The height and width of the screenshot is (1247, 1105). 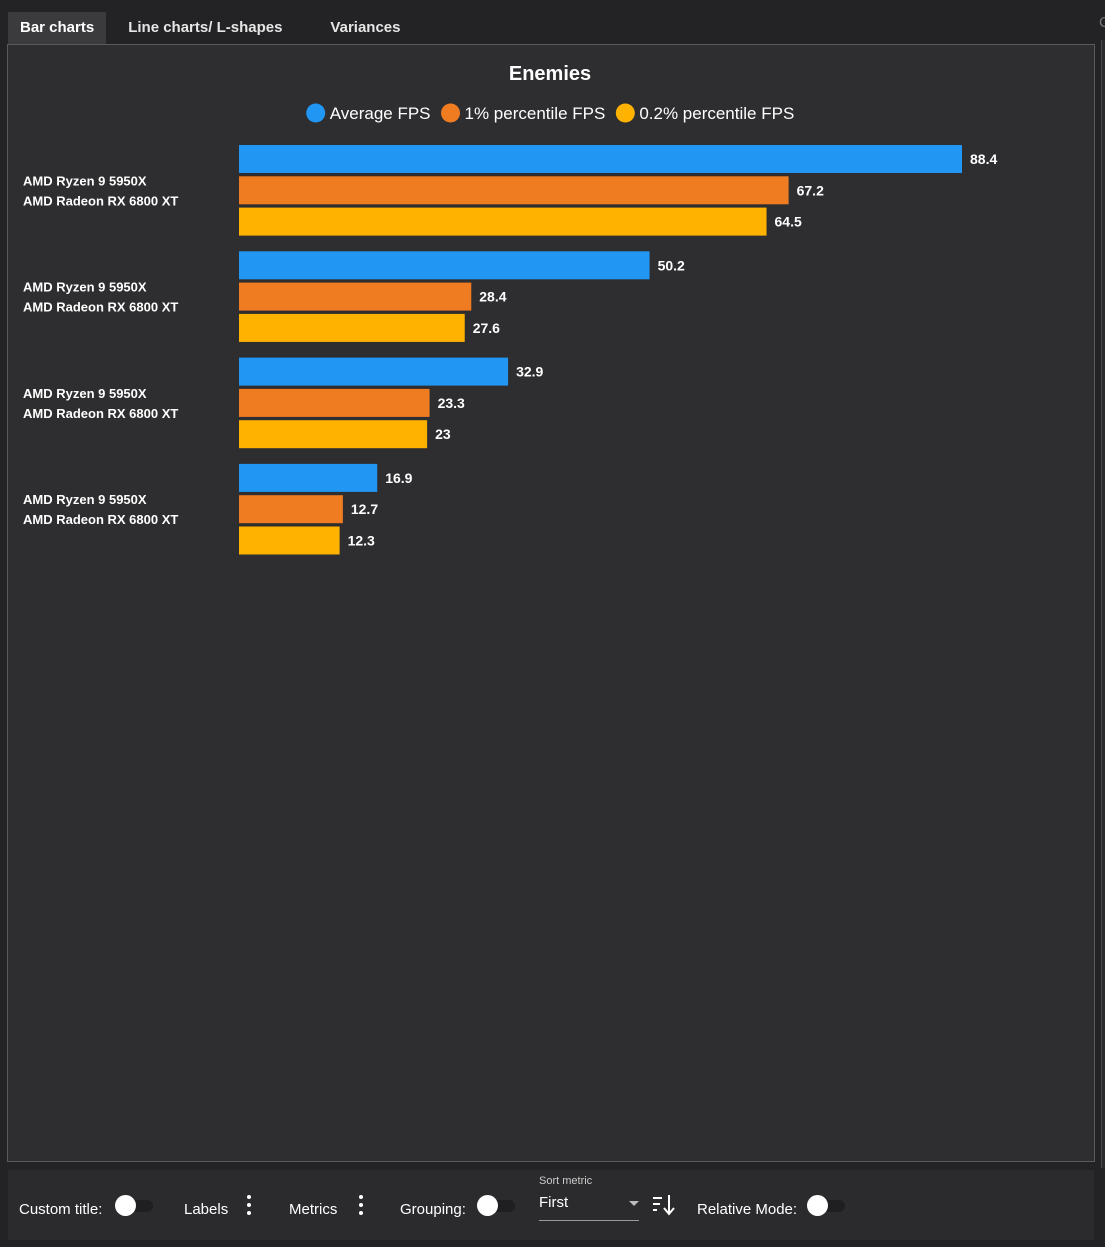 I want to click on legend-label: Average FPS, so click(x=380, y=113).